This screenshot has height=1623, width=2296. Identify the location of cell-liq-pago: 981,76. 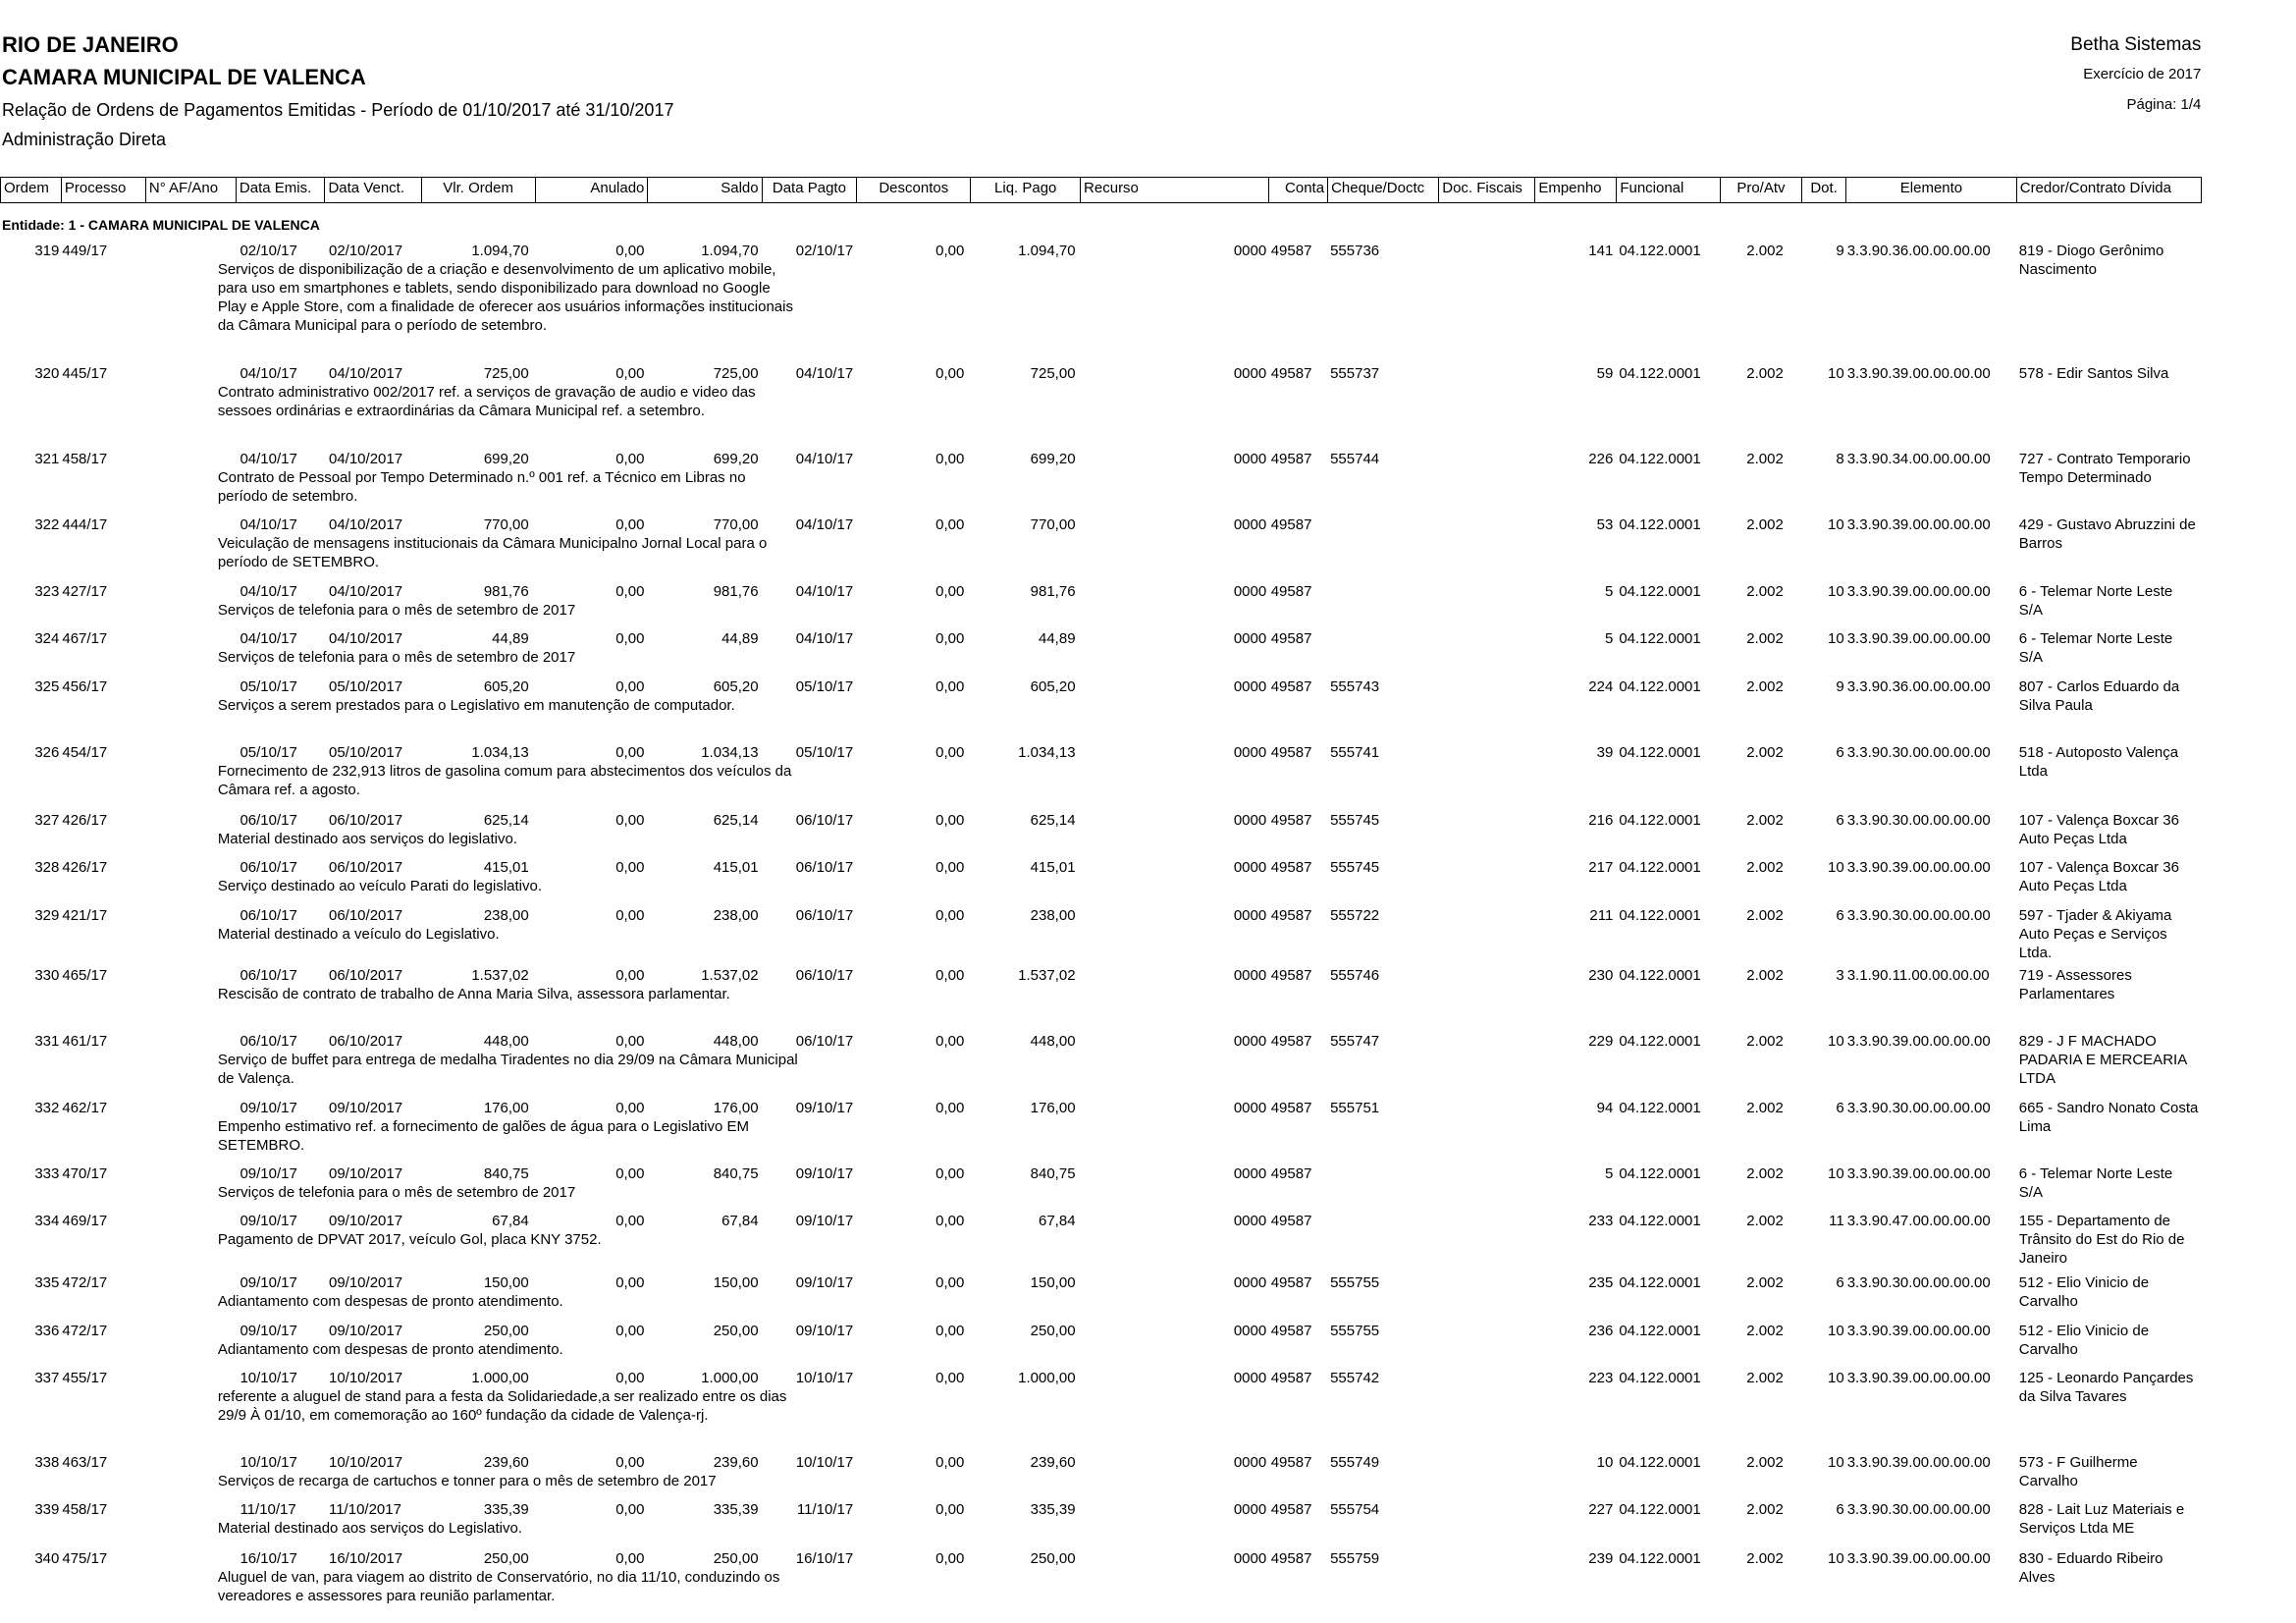
(1053, 592).